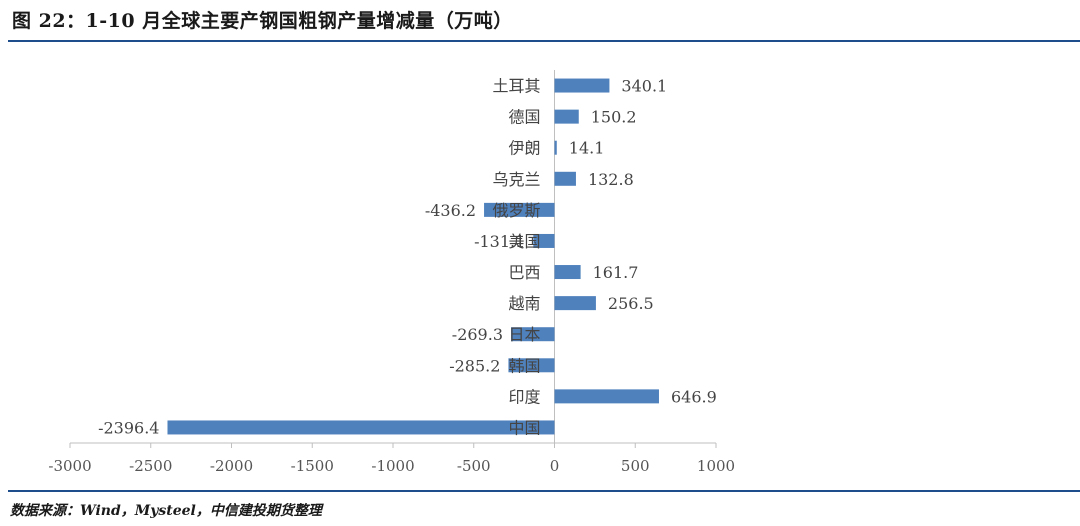 The height and width of the screenshot is (526, 1080). What do you see at coordinates (635, 466) in the screenshot?
I see `x-tick-label: 500` at bounding box center [635, 466].